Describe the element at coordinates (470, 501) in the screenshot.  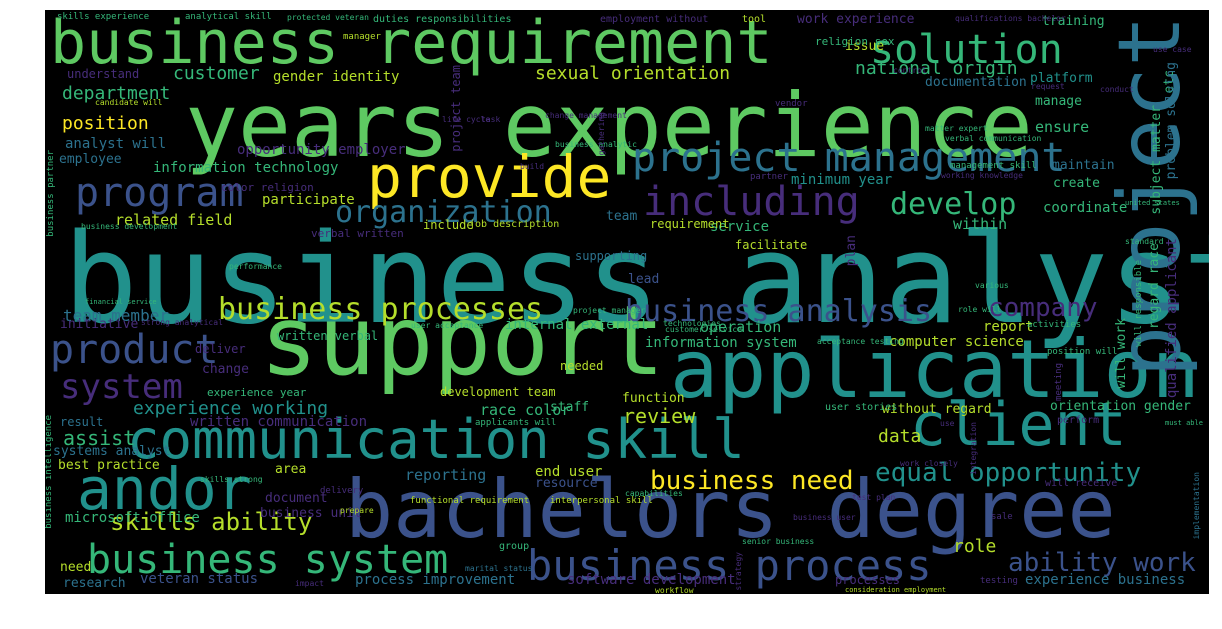
I see `word-functional-requirement: functional requirement` at that location.